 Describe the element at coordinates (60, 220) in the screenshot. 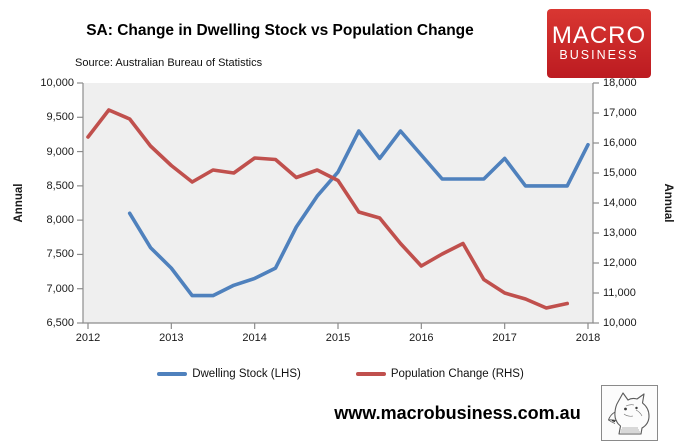

I see `left-tick-8,000: 8,000` at that location.